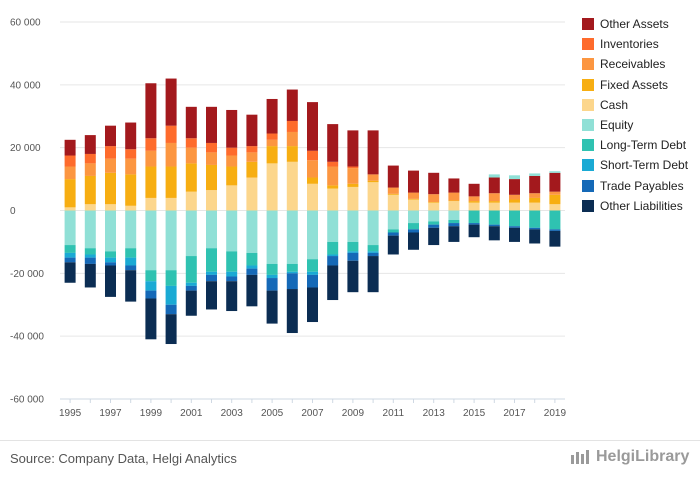 This screenshot has width=700, height=483. What do you see at coordinates (641, 105) in the screenshot?
I see `legend-item: Cash` at bounding box center [641, 105].